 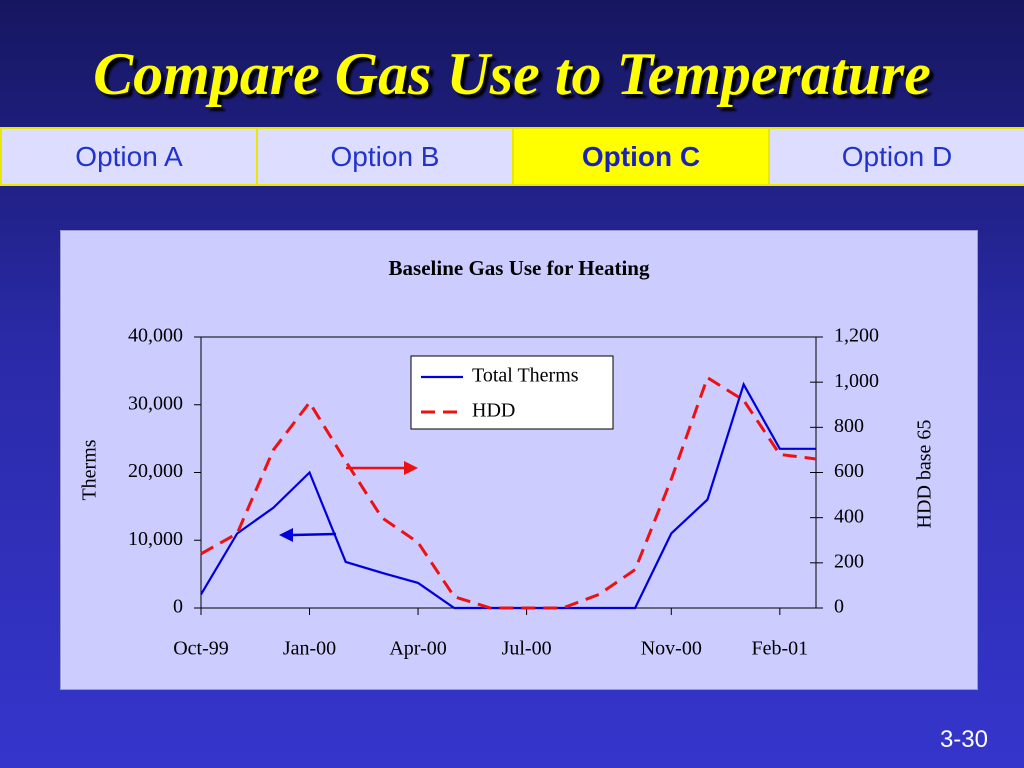 What do you see at coordinates (386, 156) in the screenshot?
I see `tab: Option B` at bounding box center [386, 156].